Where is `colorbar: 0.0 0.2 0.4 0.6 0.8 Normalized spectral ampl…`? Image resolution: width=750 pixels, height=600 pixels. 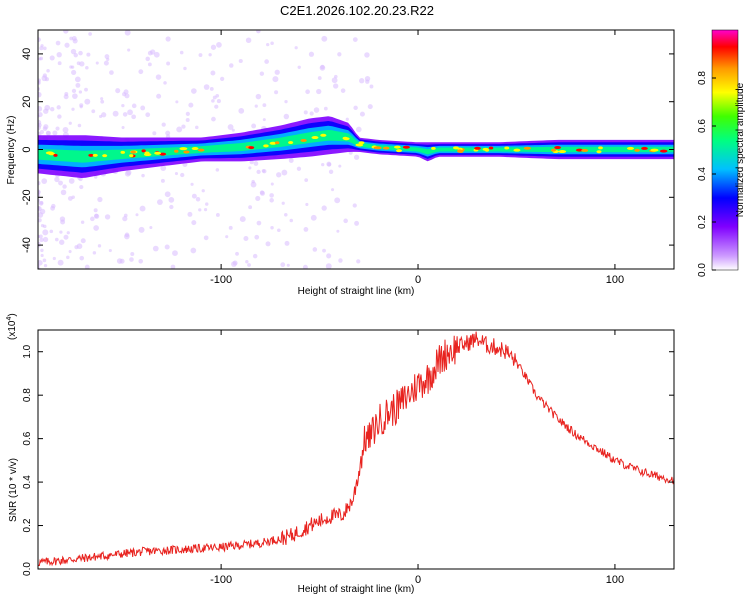
colorbar: 0.0 0.2 0.4 0.6 0.8 Normalized spectral ampl… is located at coordinates (721, 153).